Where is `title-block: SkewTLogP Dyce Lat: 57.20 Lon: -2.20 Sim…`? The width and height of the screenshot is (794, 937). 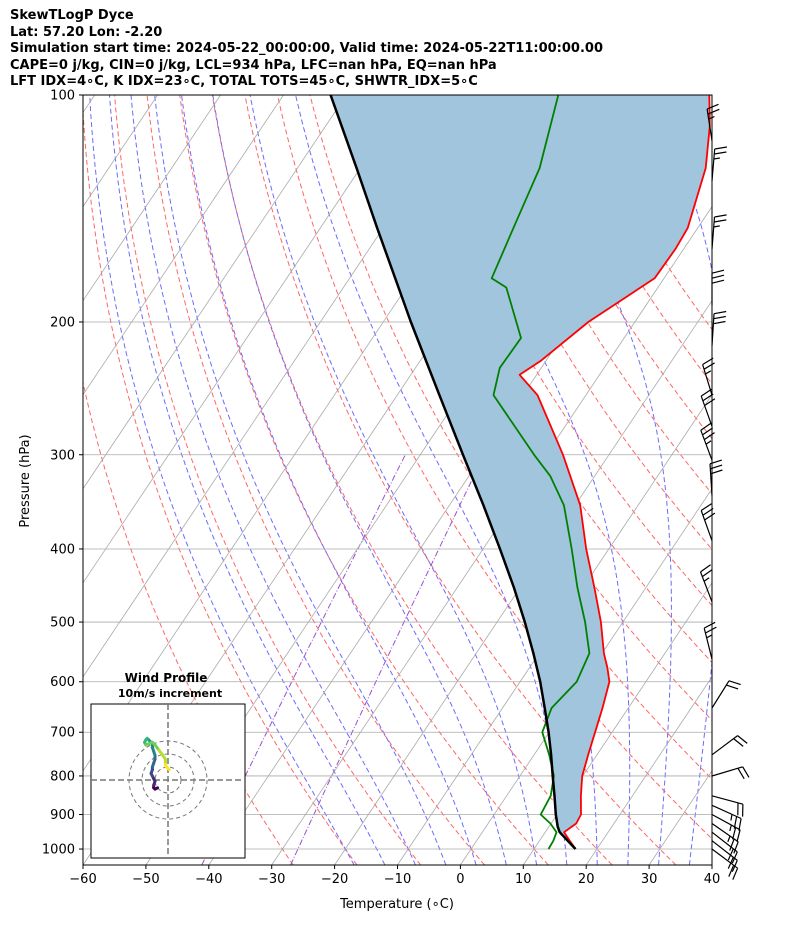
title-block: SkewTLogP Dyce Lat: 57.20 Lon: -2.20 Sim… is located at coordinates (400, 49).